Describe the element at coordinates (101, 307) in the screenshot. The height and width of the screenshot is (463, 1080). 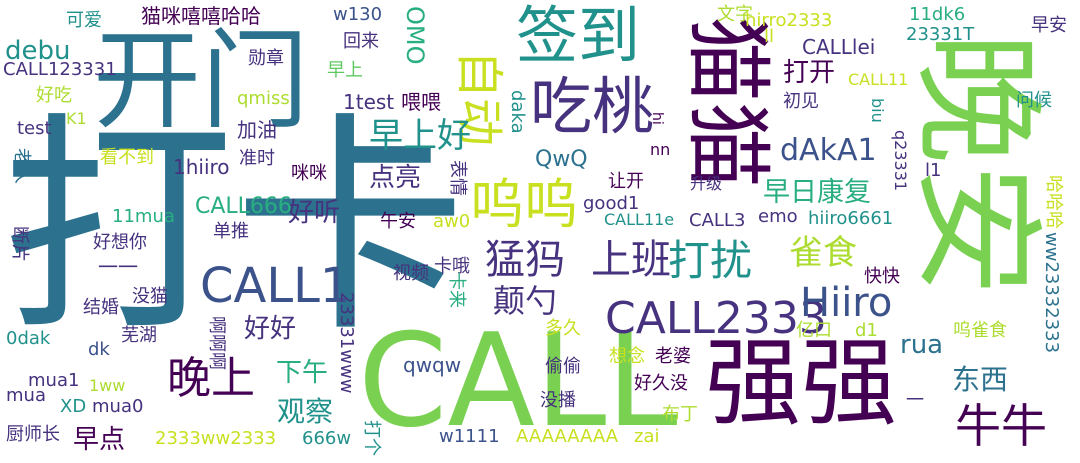
I see `word: 结婚` at that location.